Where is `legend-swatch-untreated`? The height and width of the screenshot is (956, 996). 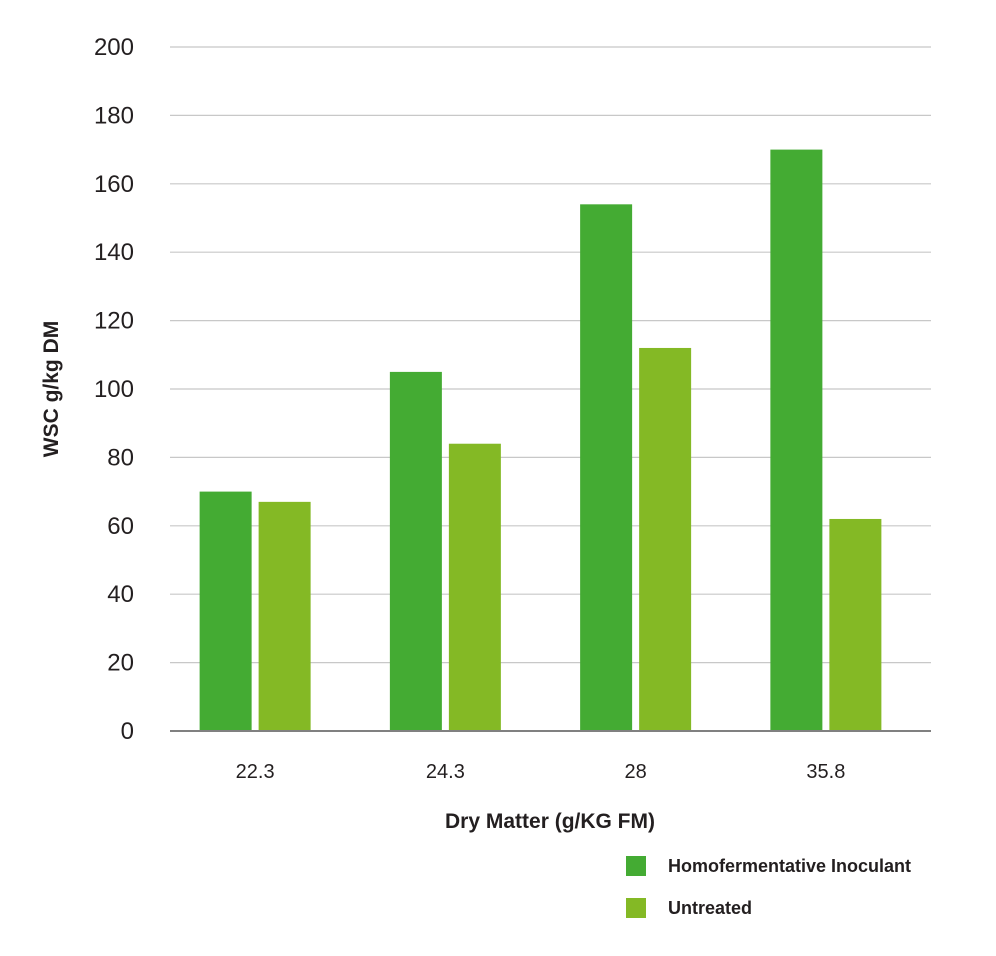 legend-swatch-untreated is located at coordinates (636, 908).